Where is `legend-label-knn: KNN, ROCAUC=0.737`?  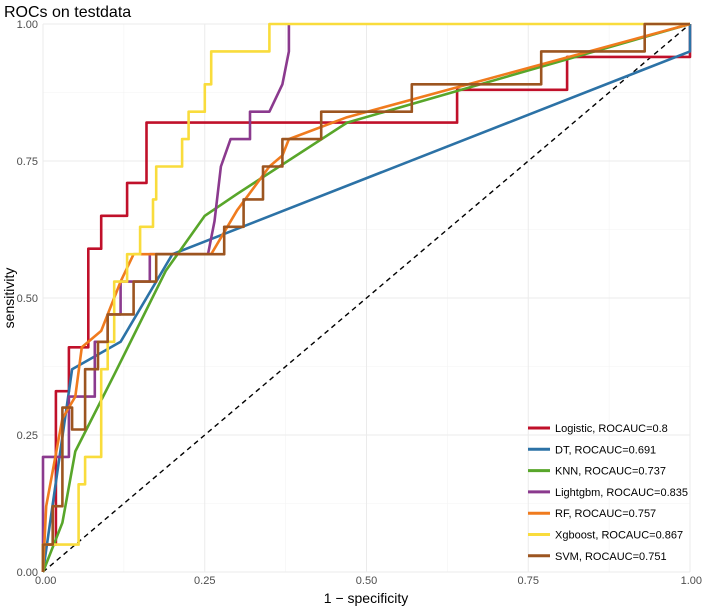
legend-label-knn: KNN, ROCAUC=0.737 is located at coordinates (610, 472).